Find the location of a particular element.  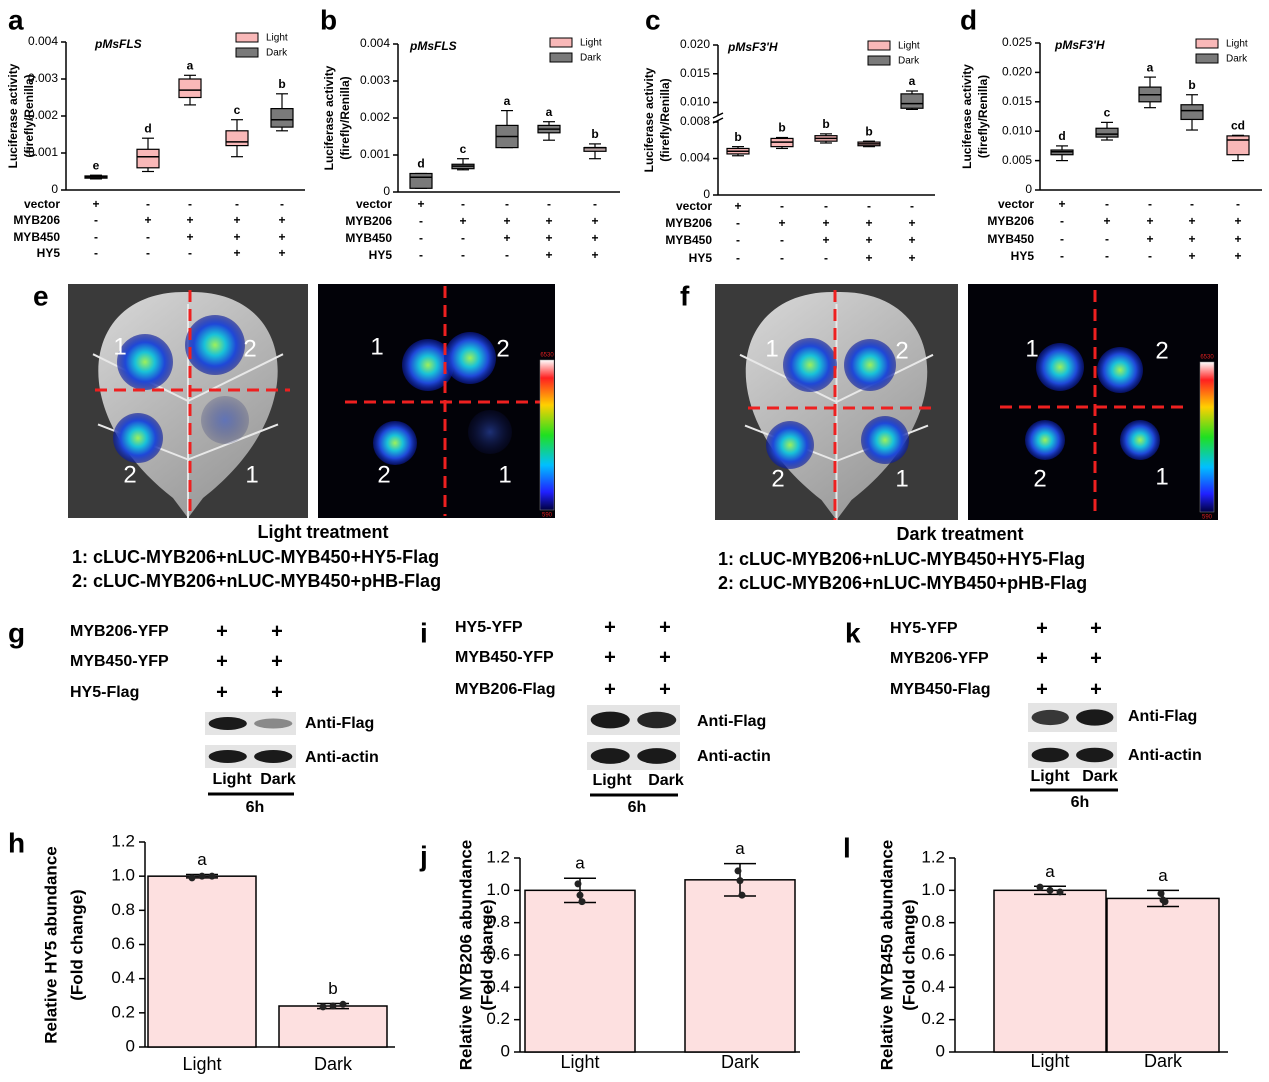

y-tick-label: 0.020 is located at coordinates (695, 44).